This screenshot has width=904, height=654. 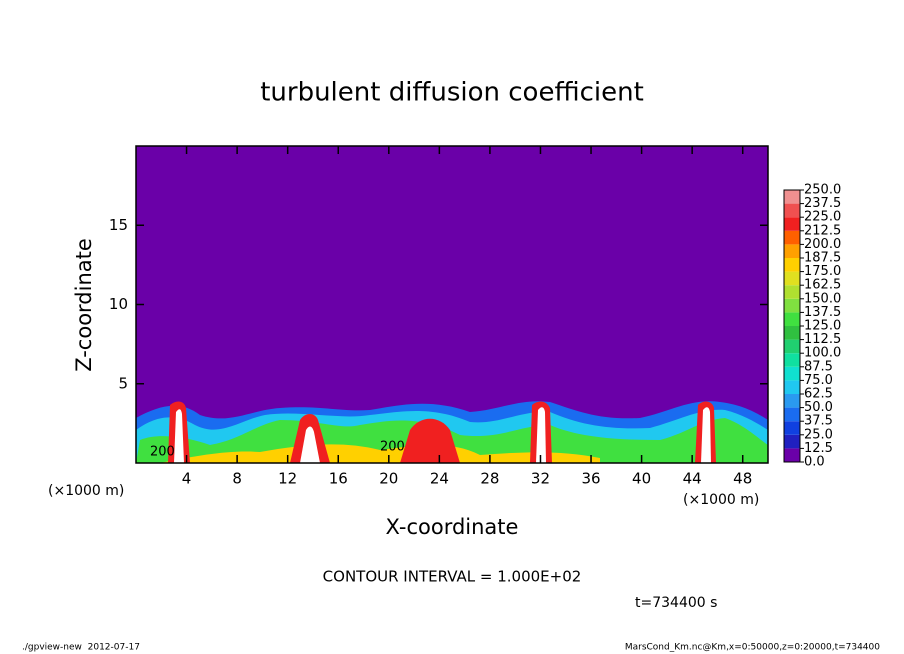 What do you see at coordinates (818, 380) in the screenshot?
I see `colorbar-label: 75.0` at bounding box center [818, 380].